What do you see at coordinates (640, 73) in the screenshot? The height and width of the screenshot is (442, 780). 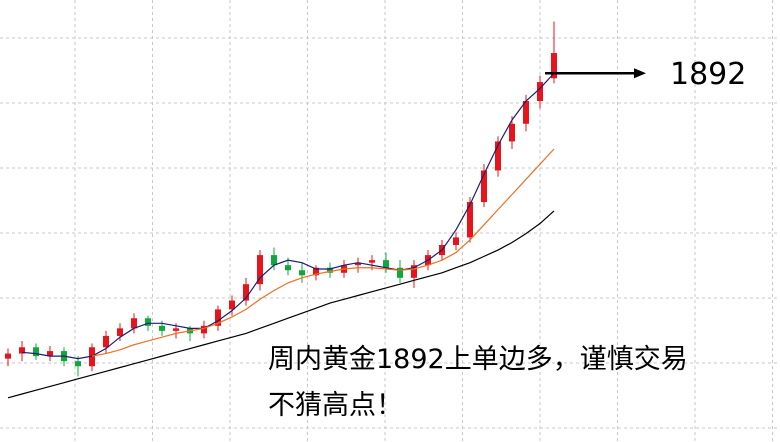 I see `annotation-arrowhead` at bounding box center [640, 73].